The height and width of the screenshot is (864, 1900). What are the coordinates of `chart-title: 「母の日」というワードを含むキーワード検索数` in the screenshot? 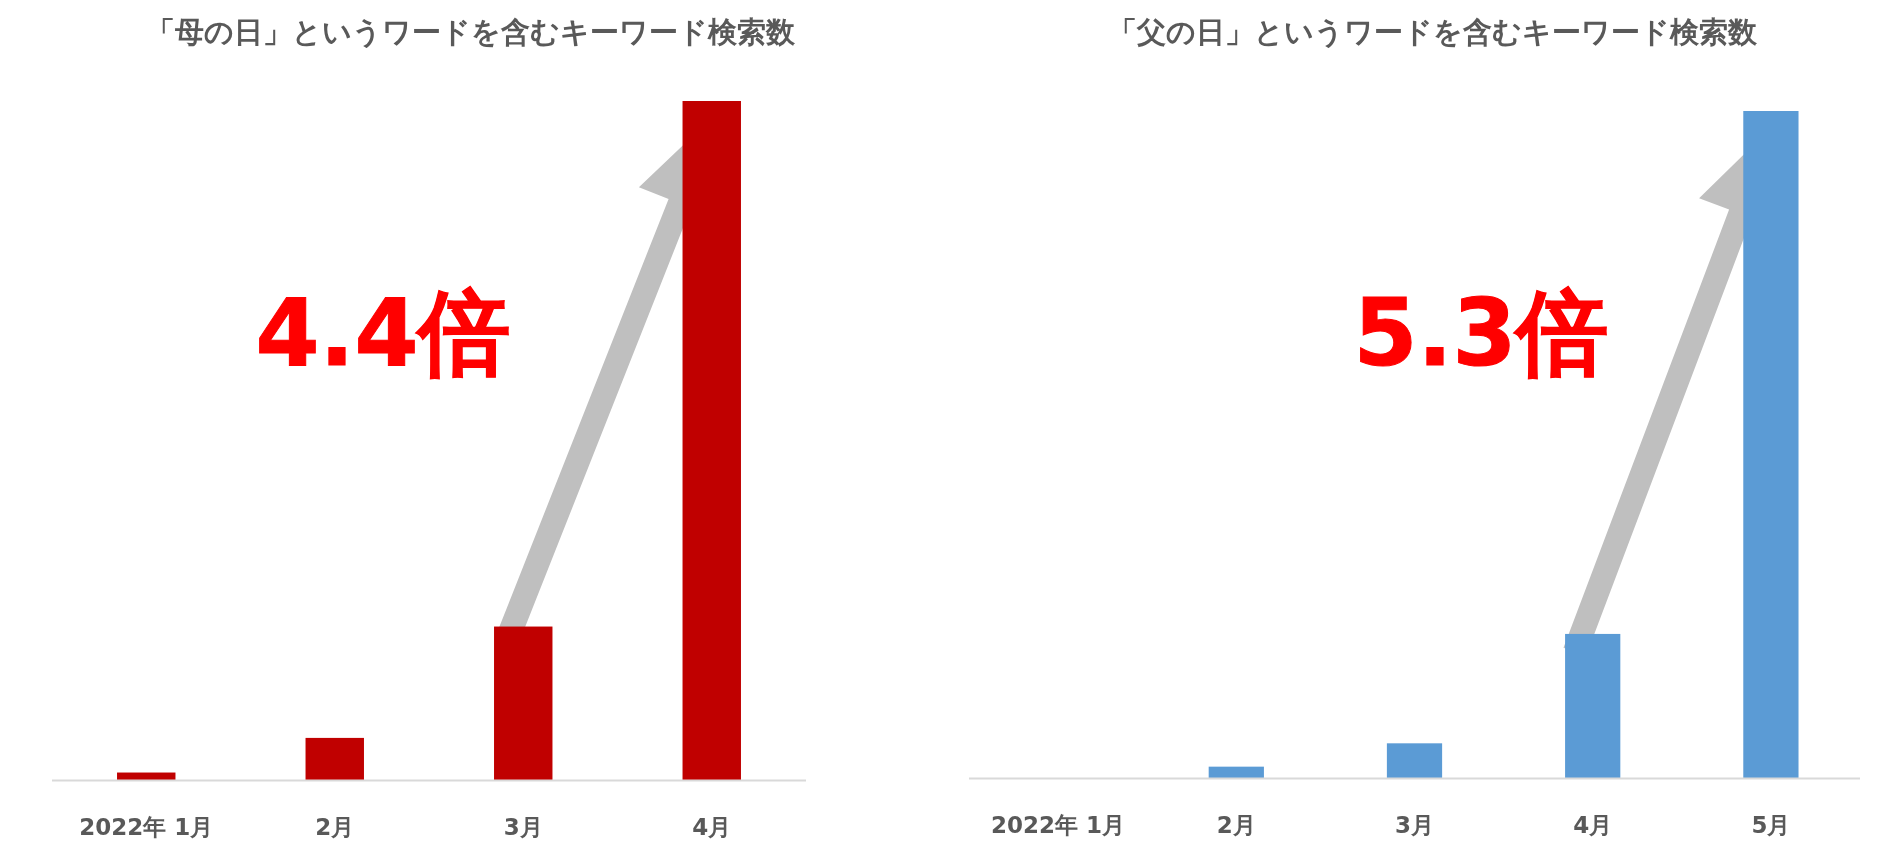 It's located at (470, 32).